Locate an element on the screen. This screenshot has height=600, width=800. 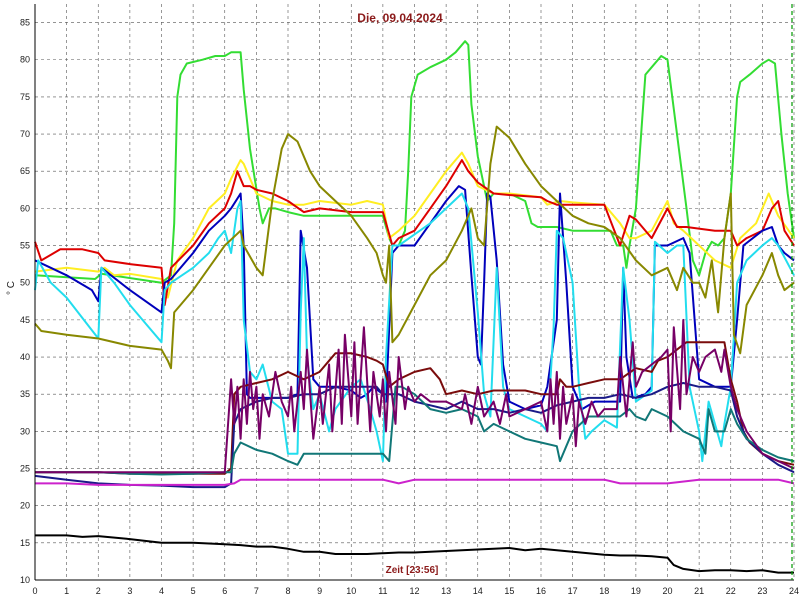
x-tick-label: 20 is located at coordinates (667, 591).